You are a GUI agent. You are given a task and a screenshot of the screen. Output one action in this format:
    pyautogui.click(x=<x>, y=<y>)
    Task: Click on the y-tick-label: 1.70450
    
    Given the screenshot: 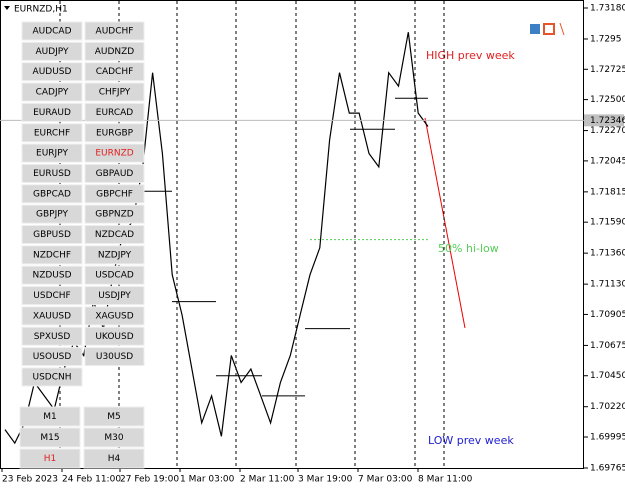 What is the action you would take?
    pyautogui.click(x=607, y=376)
    